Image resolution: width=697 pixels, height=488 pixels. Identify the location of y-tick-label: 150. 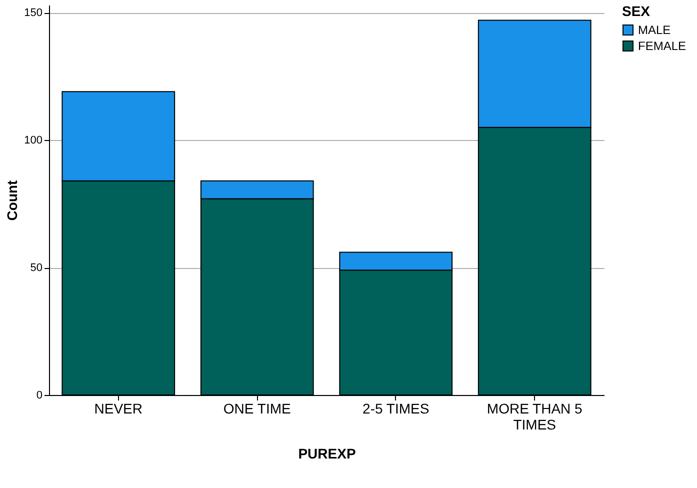
(33, 13).